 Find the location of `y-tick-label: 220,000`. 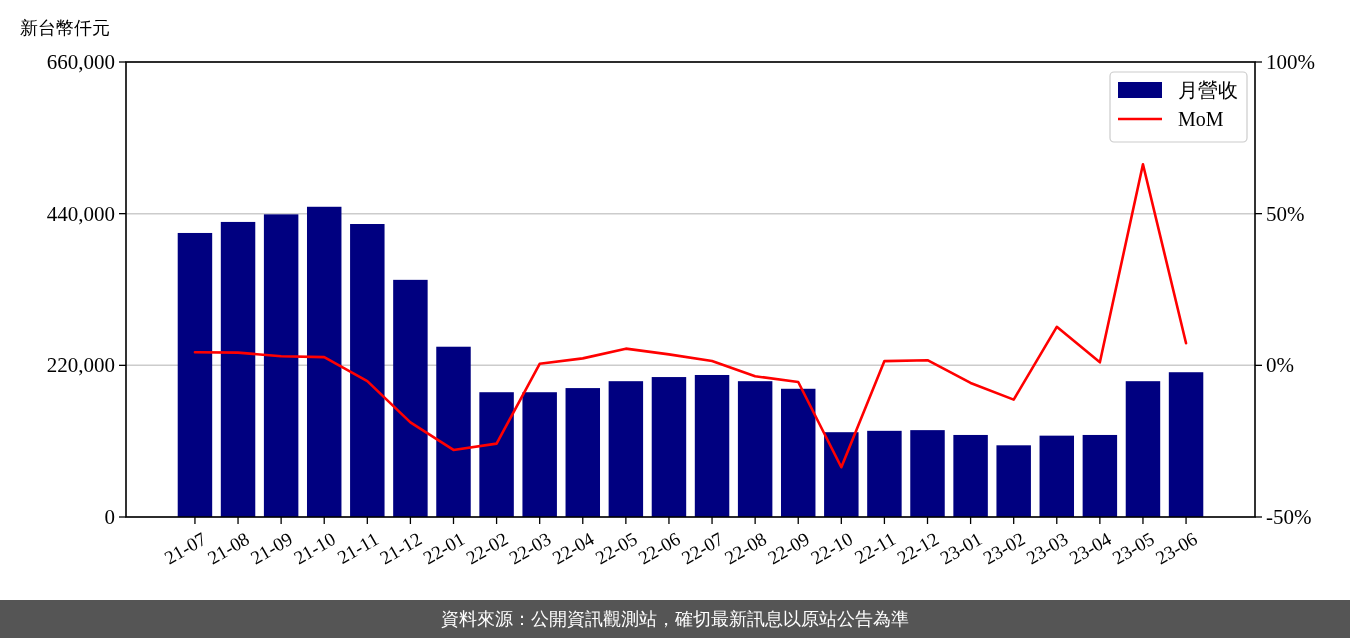

y-tick-label: 220,000 is located at coordinates (80, 365).